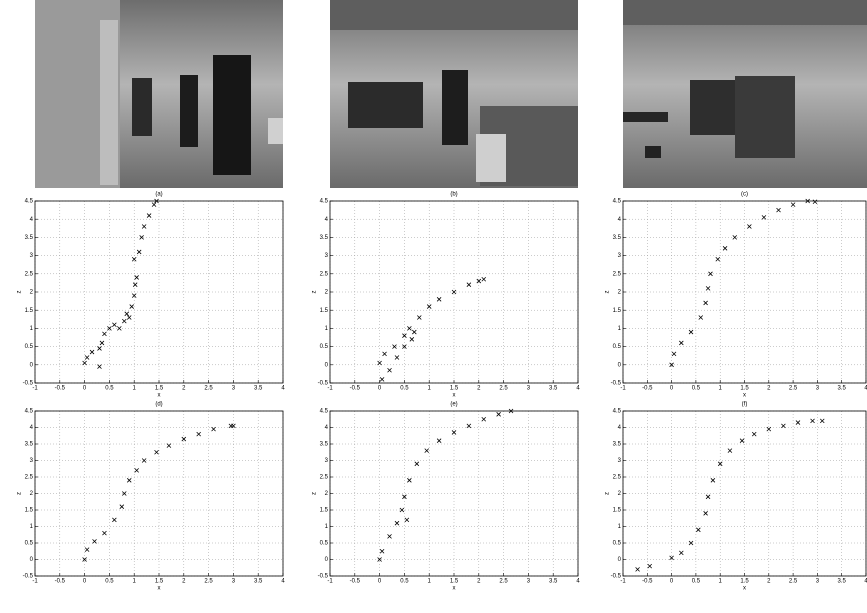  What do you see at coordinates (721, 582) in the screenshot?
I see `x-tick-label: 1` at bounding box center [721, 582].